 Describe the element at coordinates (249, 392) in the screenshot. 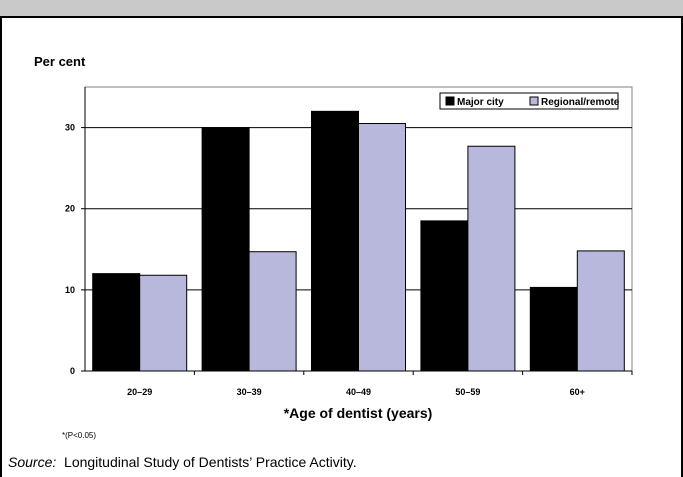

I see `x-tick-label-1: 30–39` at that location.